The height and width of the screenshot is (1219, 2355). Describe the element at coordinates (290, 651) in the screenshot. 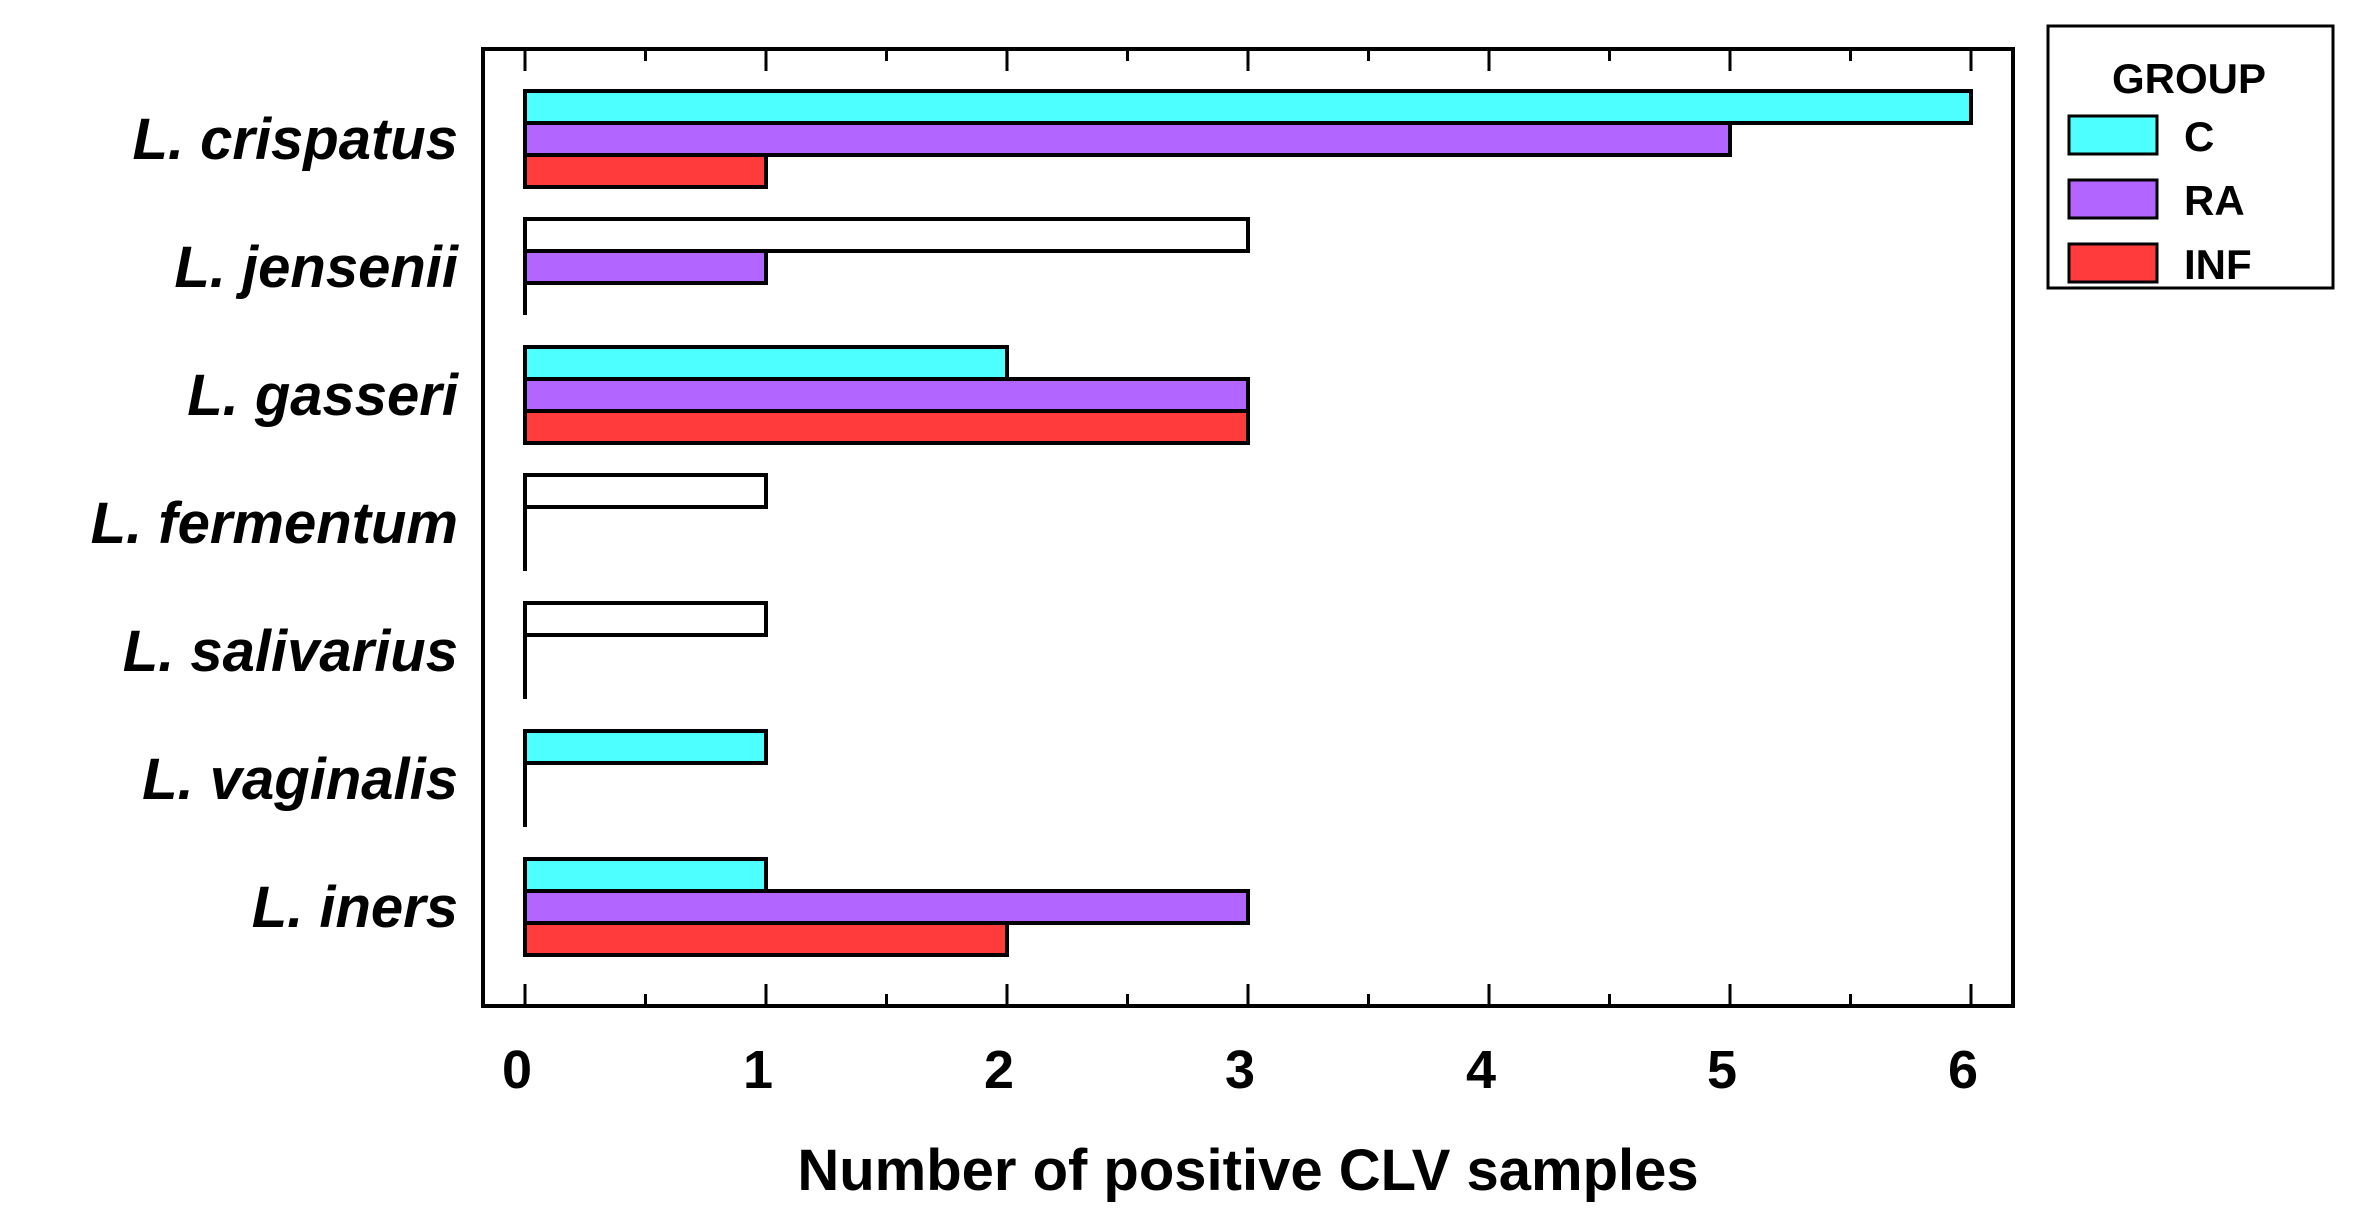

I see `category-label-l-salivarius: L. salivarius` at that location.